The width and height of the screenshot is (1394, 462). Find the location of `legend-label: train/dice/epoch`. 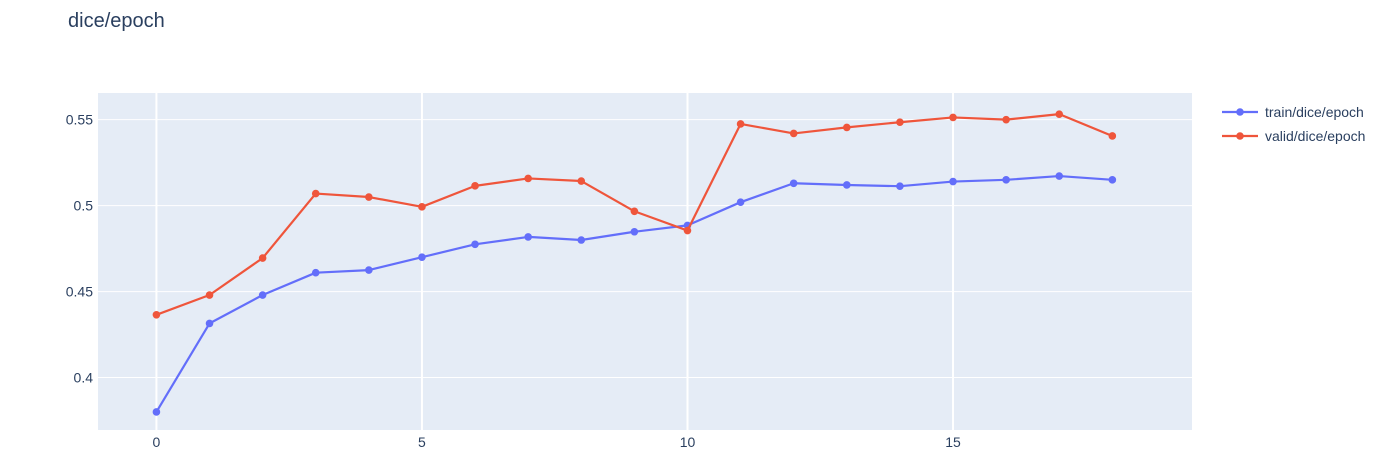

legend-label: train/dice/epoch is located at coordinates (1314, 112).